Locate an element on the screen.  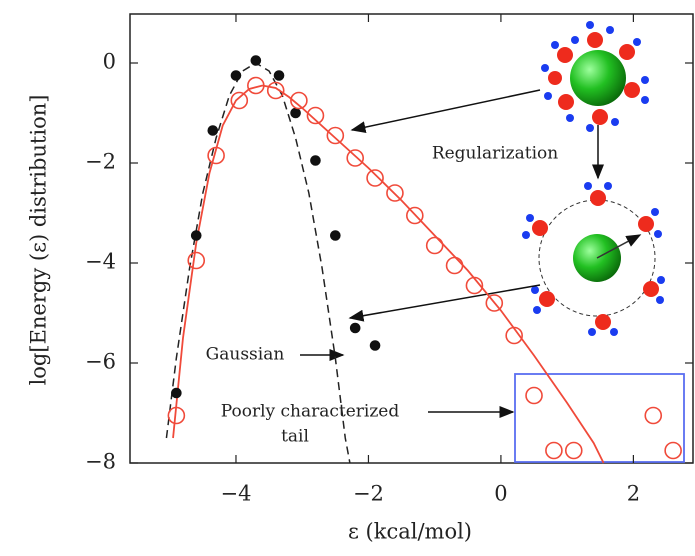
annotation: Regularization is located at coordinates (495, 154).